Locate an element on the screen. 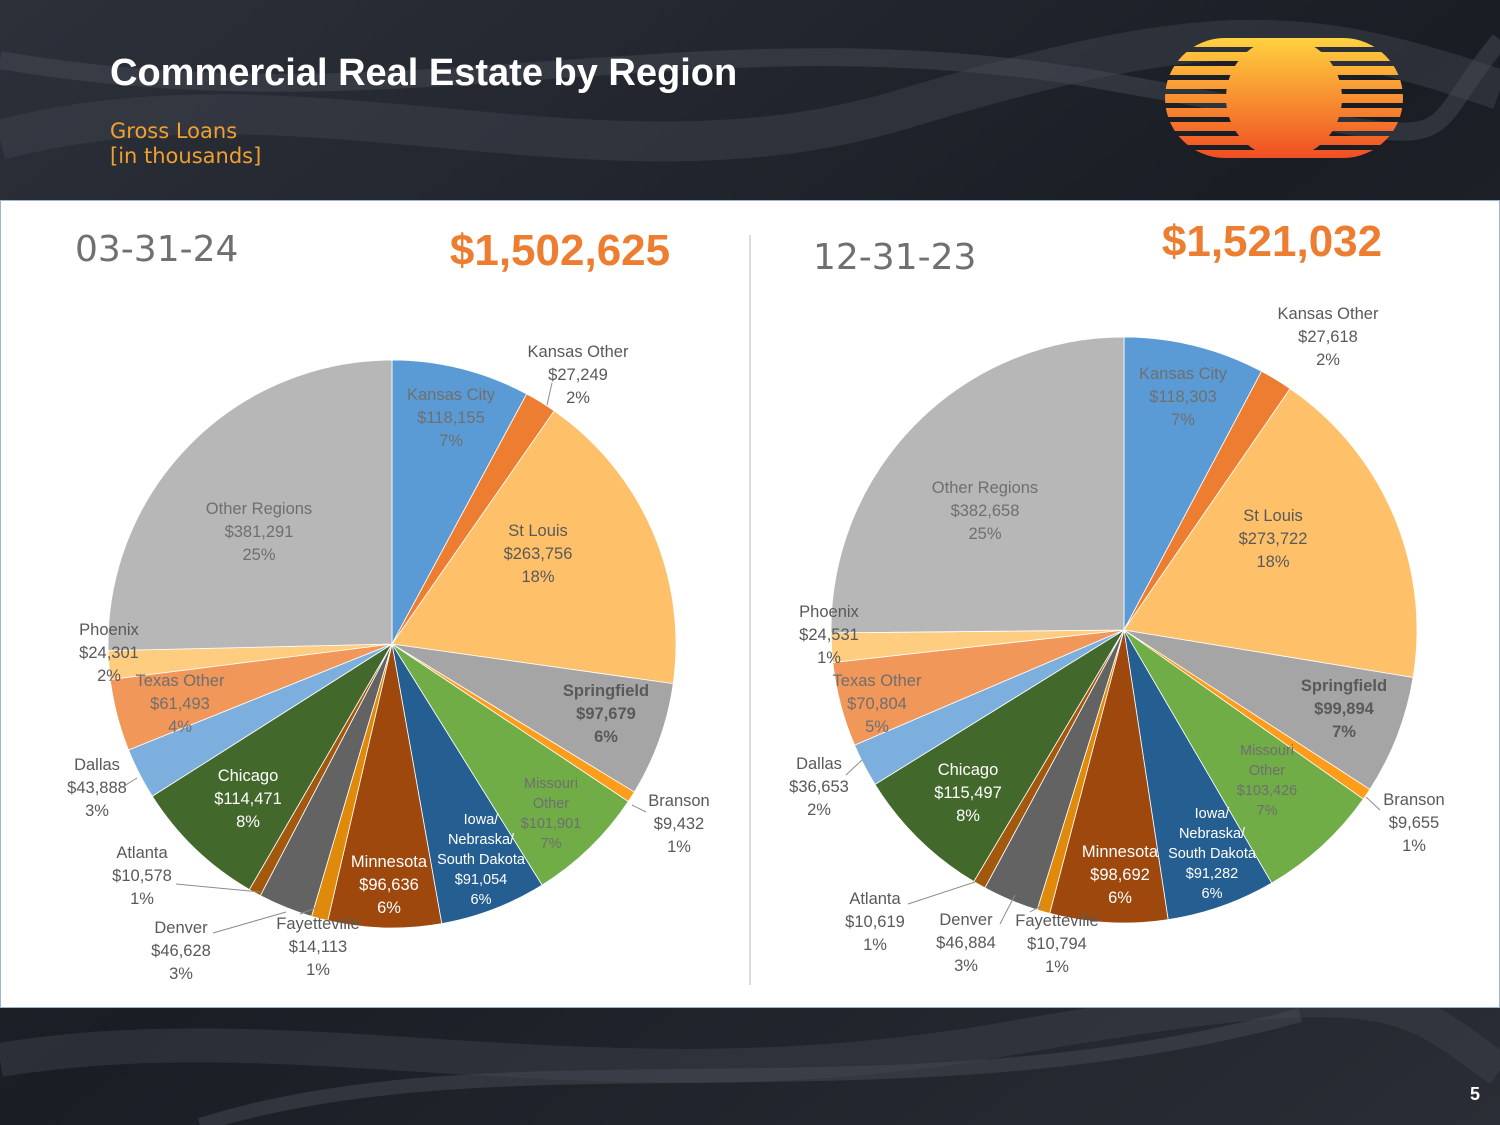 This screenshot has width=1500, height=1125. slice-label-kansas-city: Kansas City $118,303 7% is located at coordinates (1183, 397).